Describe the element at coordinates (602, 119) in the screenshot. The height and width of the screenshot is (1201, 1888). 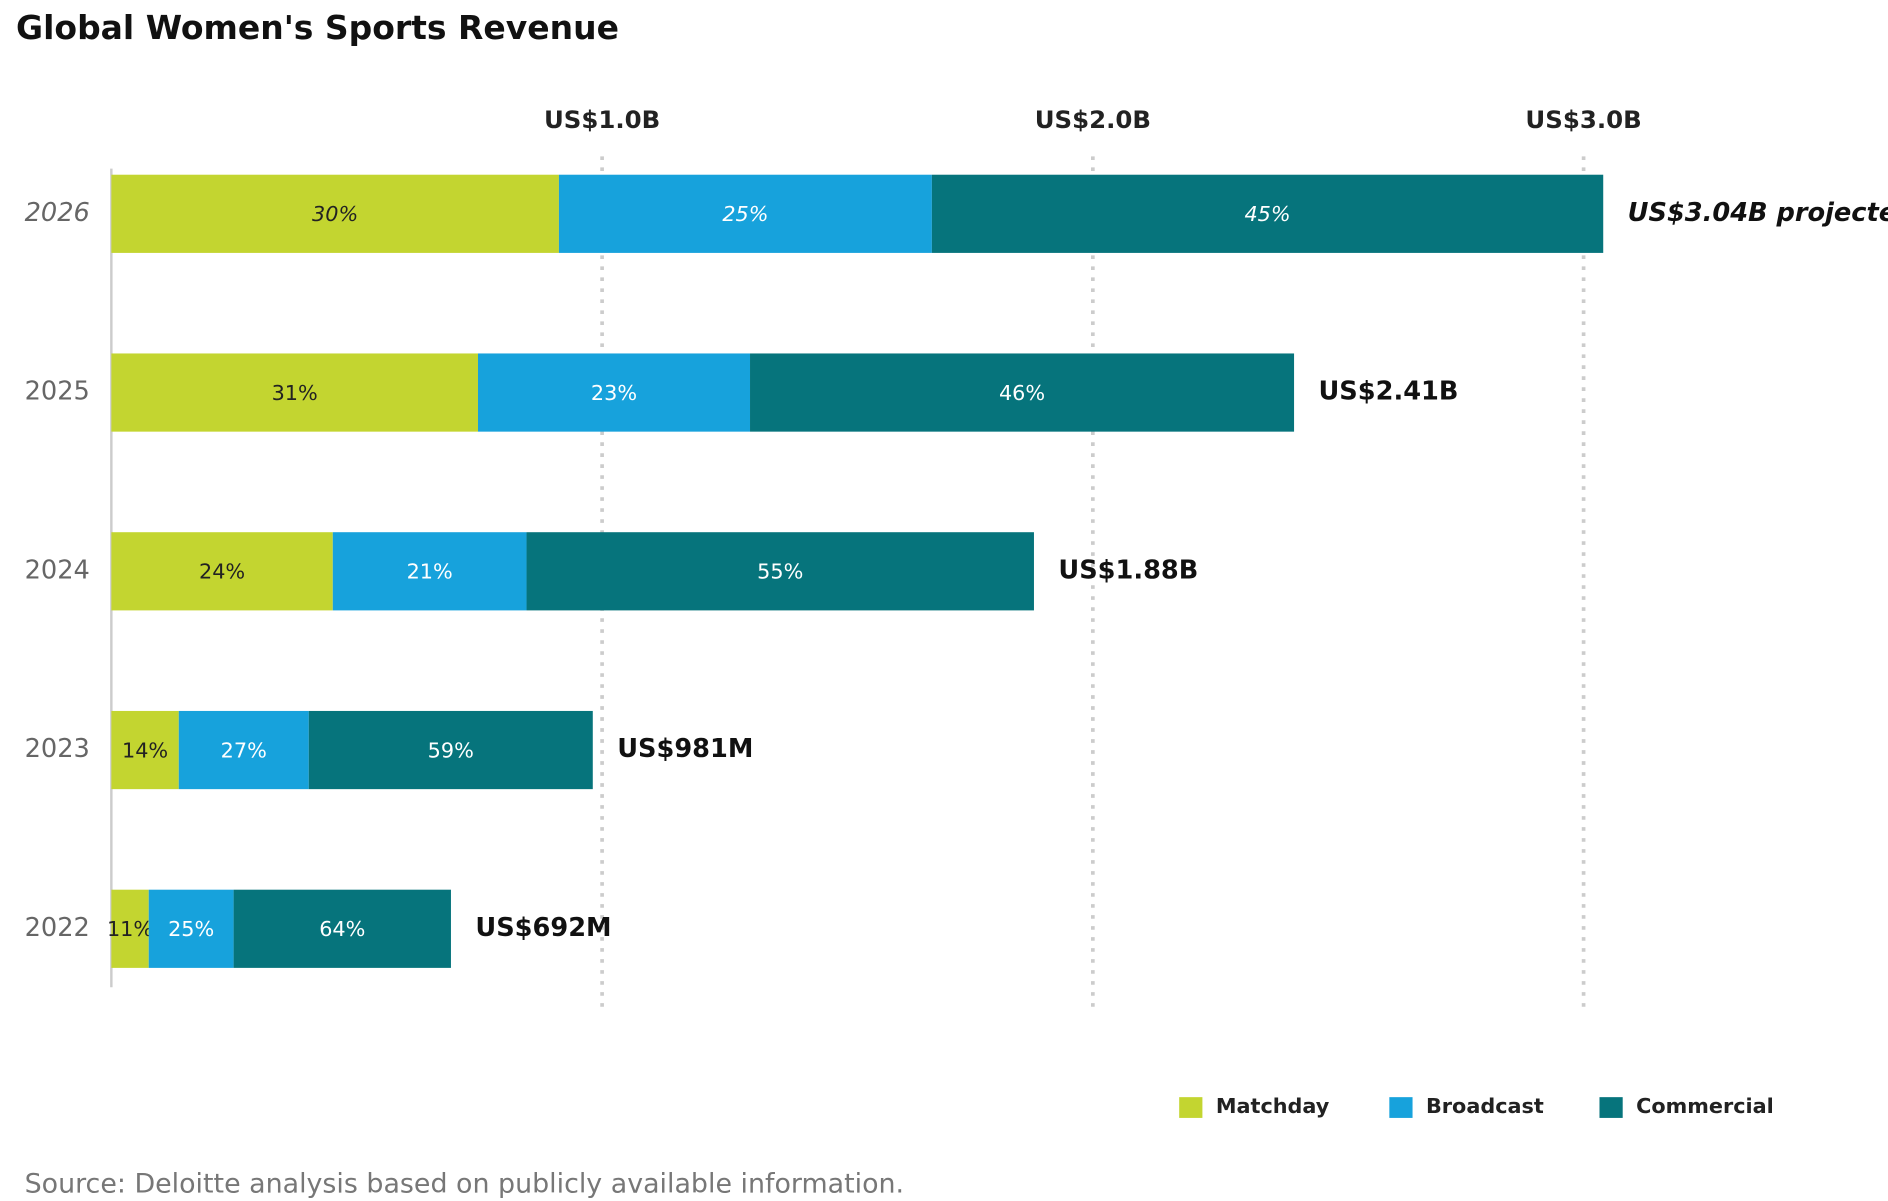
I see `x-tick-label: US$1.0B` at that location.